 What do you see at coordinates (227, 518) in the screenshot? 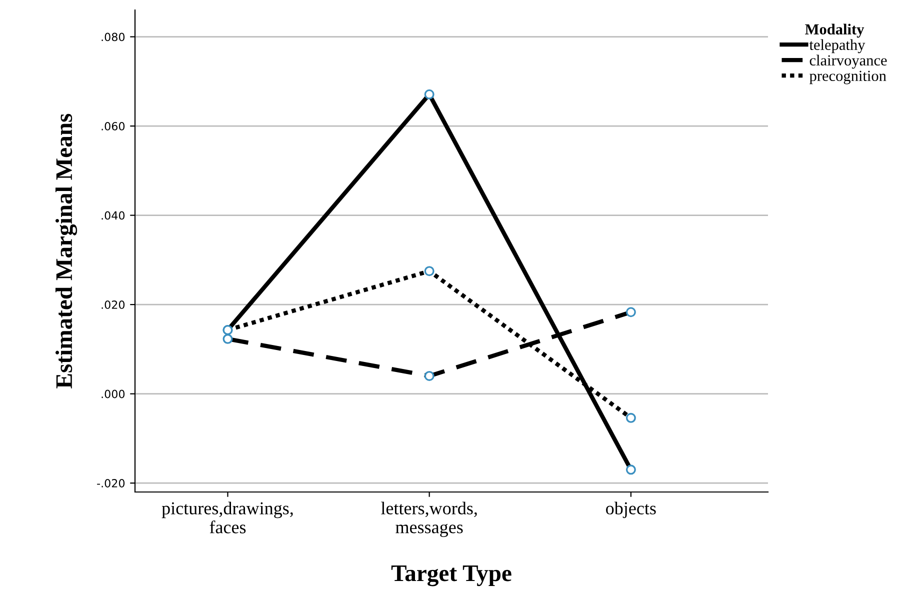
I see `x-tick-label: pictures,drawings, faces` at bounding box center [227, 518].